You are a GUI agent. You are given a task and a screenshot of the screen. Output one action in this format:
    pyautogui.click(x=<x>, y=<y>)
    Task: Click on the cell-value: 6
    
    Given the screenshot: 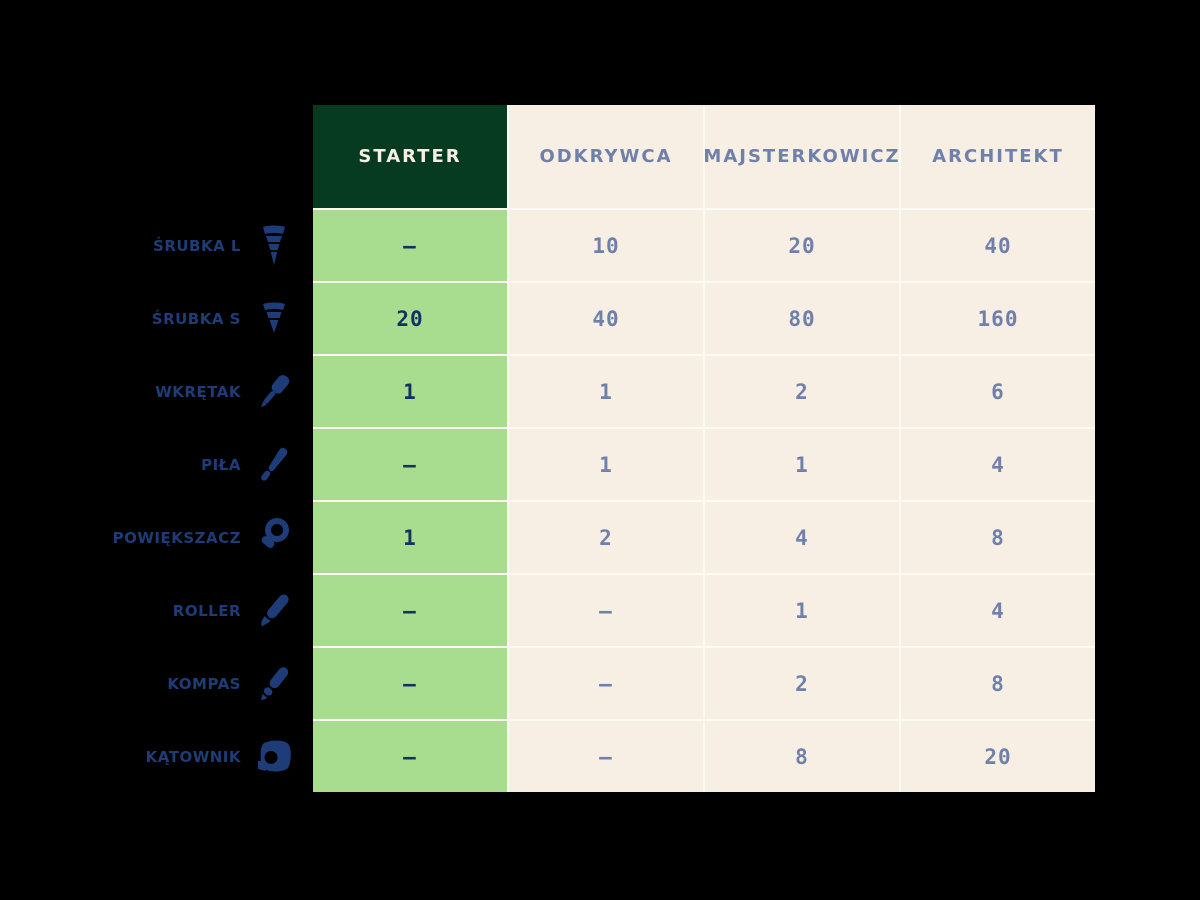 What is the action you would take?
    pyautogui.click(x=998, y=391)
    